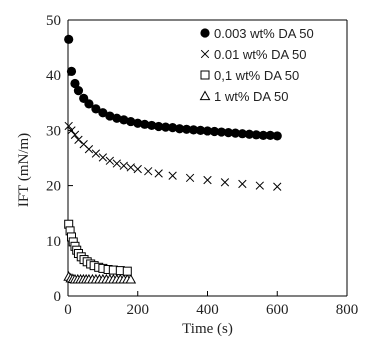  What do you see at coordinates (53, 242) in the screenshot?
I see `y-tick-label: 10` at bounding box center [53, 242].